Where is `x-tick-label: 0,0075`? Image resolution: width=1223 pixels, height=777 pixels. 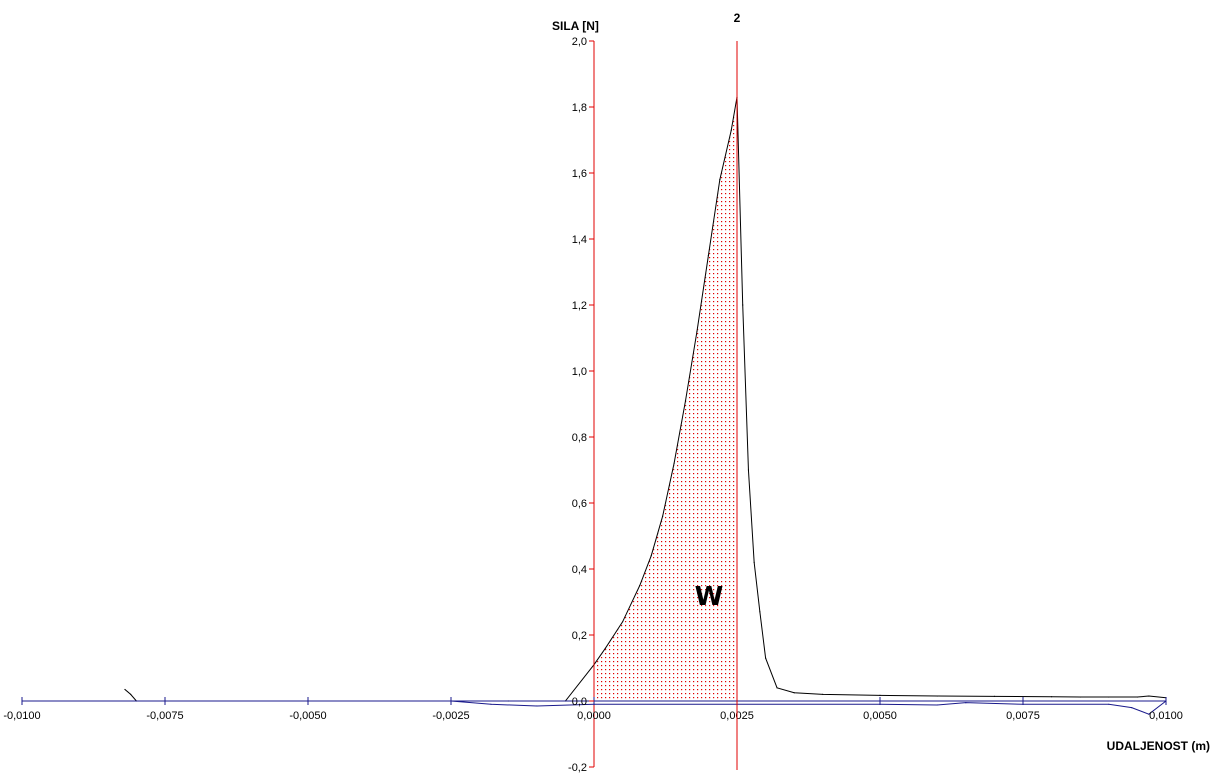 x-tick-label: 0,0075 is located at coordinates (1023, 716).